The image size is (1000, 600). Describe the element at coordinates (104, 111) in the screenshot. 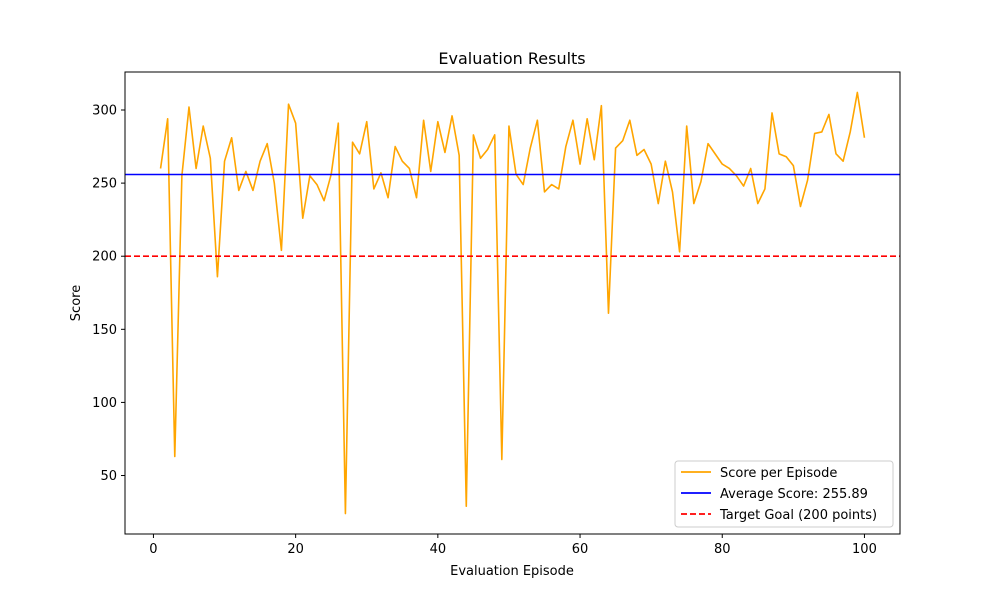

I see `y-tick-label: 300` at that location.